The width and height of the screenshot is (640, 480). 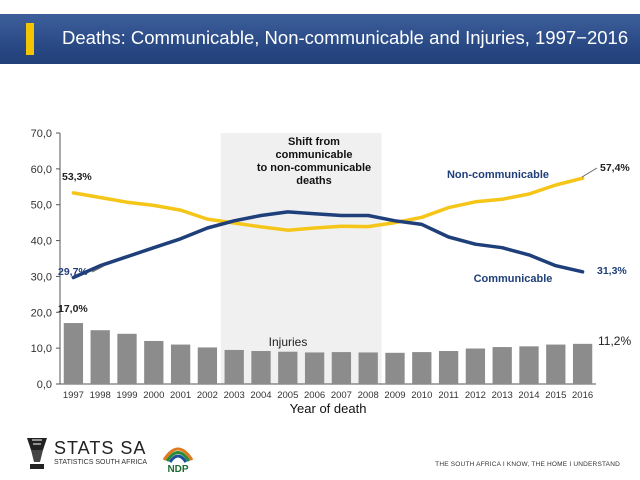 I want to click on x-tick-label: 1999, so click(x=126, y=395).